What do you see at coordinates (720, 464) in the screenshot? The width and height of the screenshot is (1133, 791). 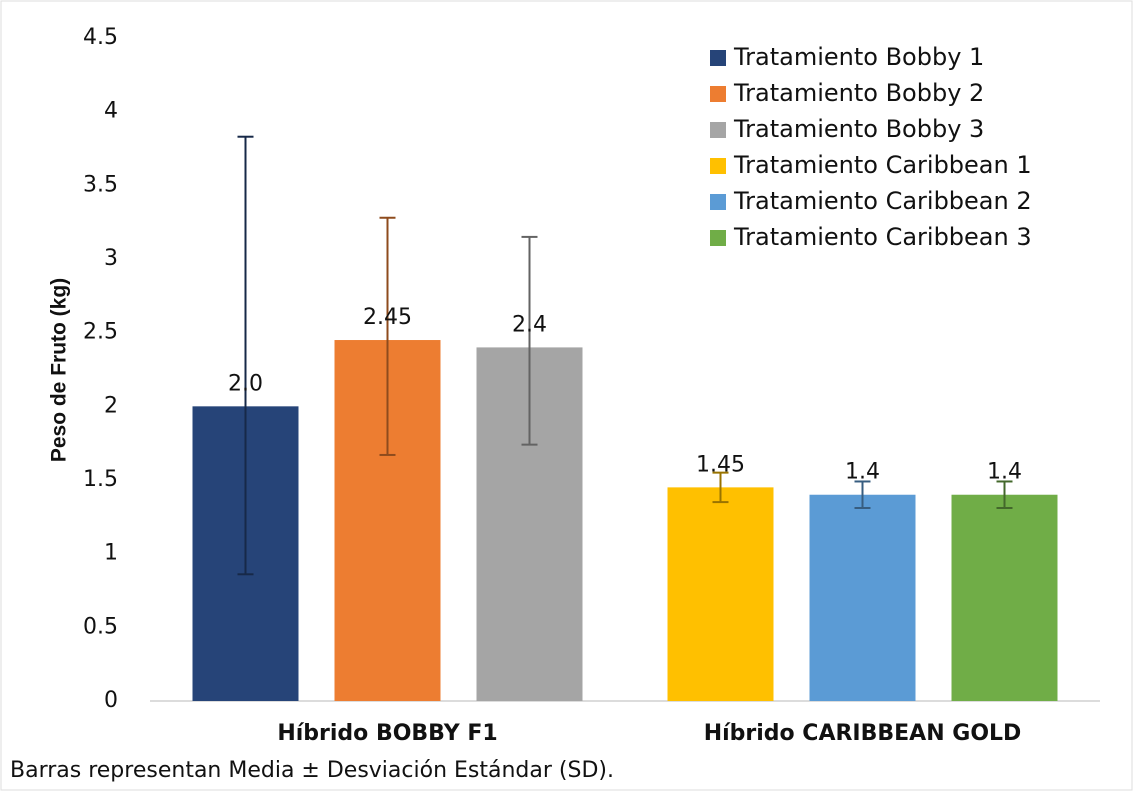 I see `data-label: 1.45` at bounding box center [720, 464].